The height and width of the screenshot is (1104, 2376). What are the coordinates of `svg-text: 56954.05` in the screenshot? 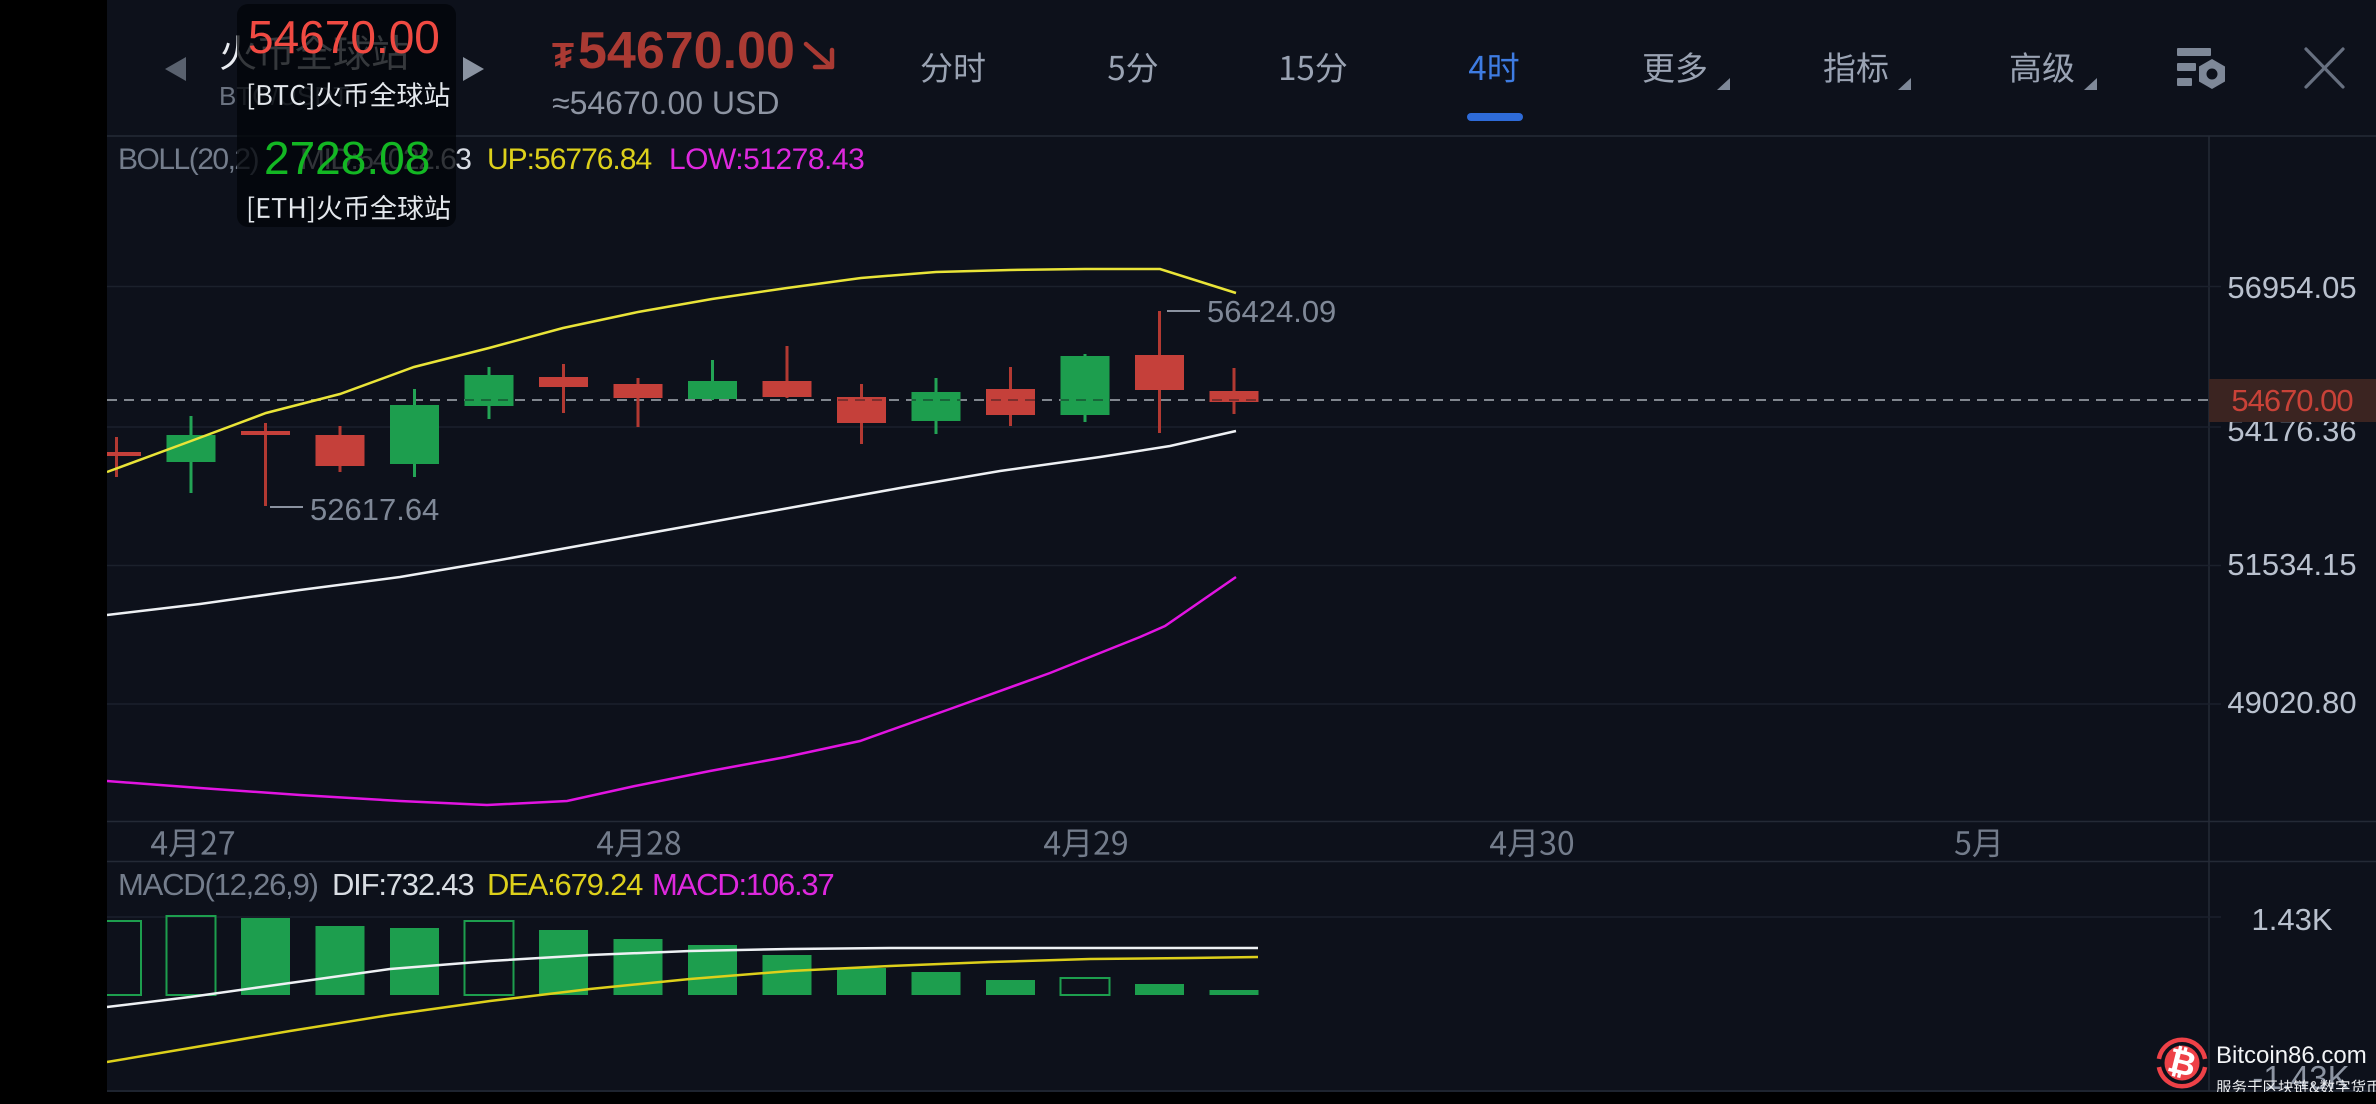 It's located at (2291, 287).